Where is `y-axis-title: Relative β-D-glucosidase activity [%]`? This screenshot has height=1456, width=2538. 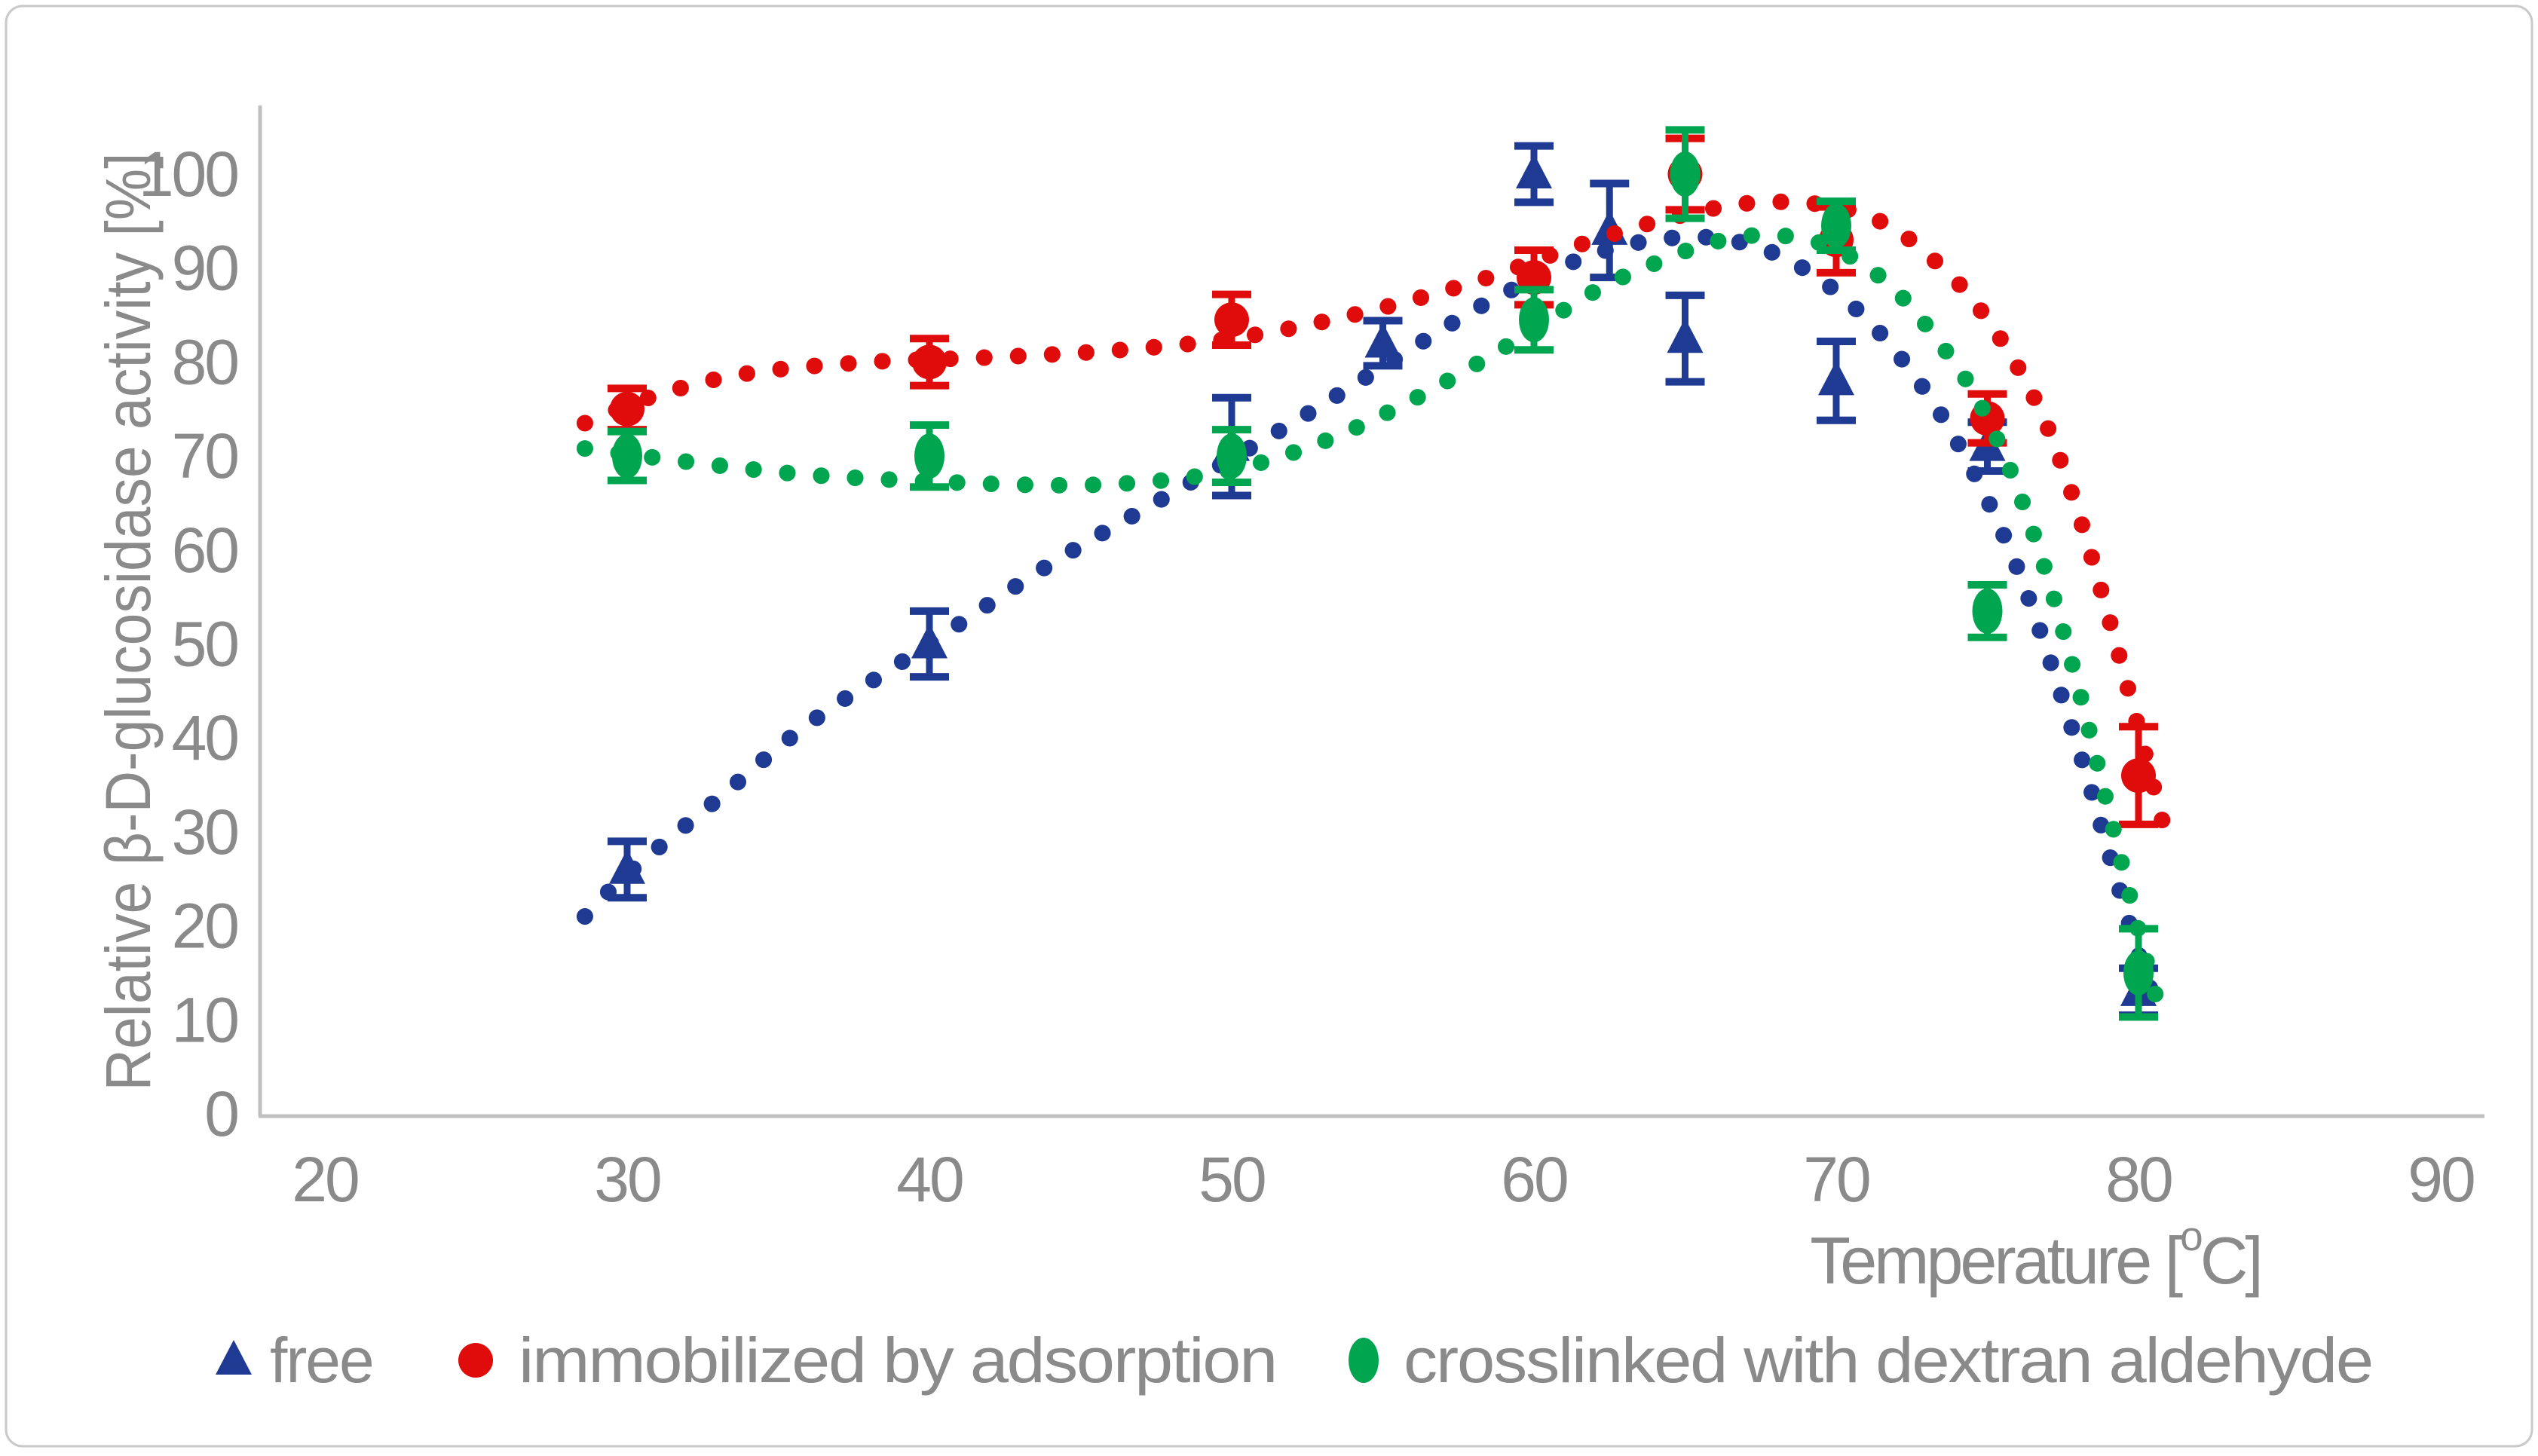 y-axis-title: Relative β-D-glucosidase activity [%] is located at coordinates (128, 622).